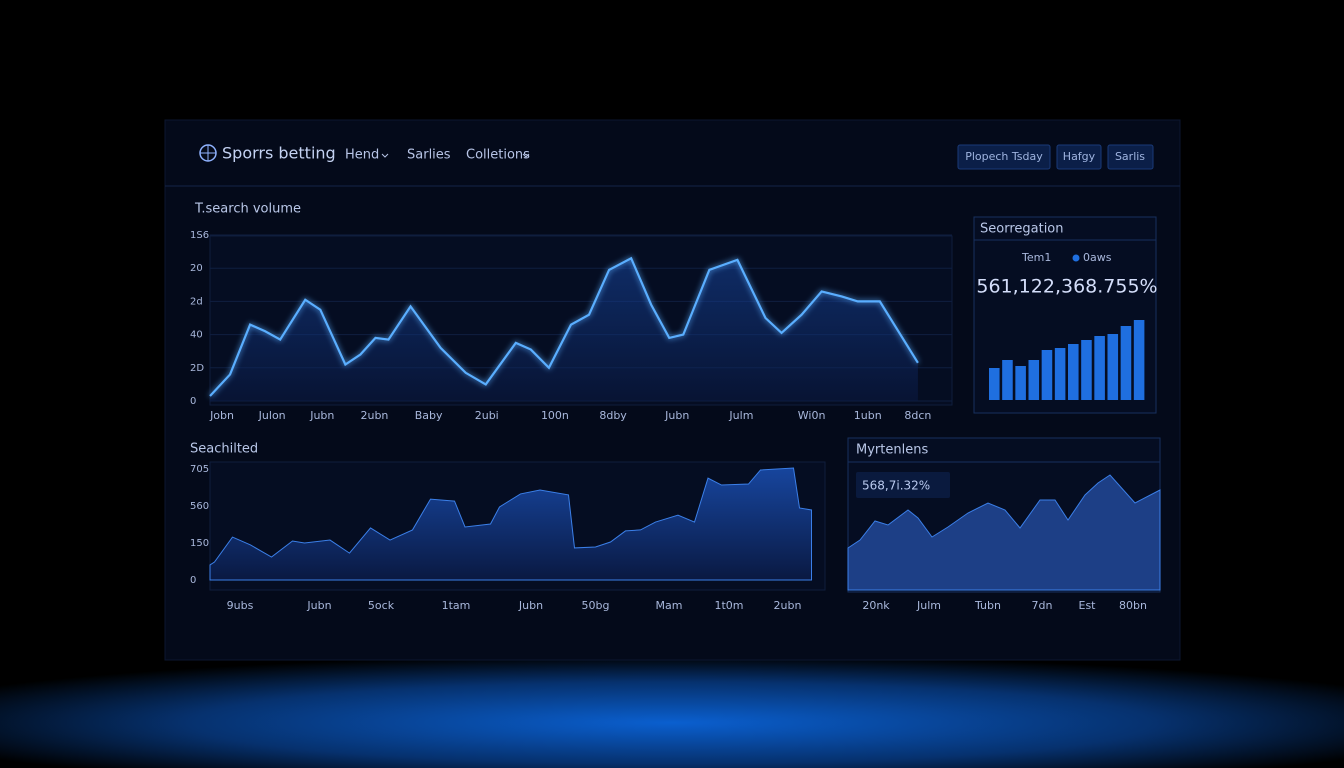  I want to click on x-tick-label: 5ock, so click(381, 605).